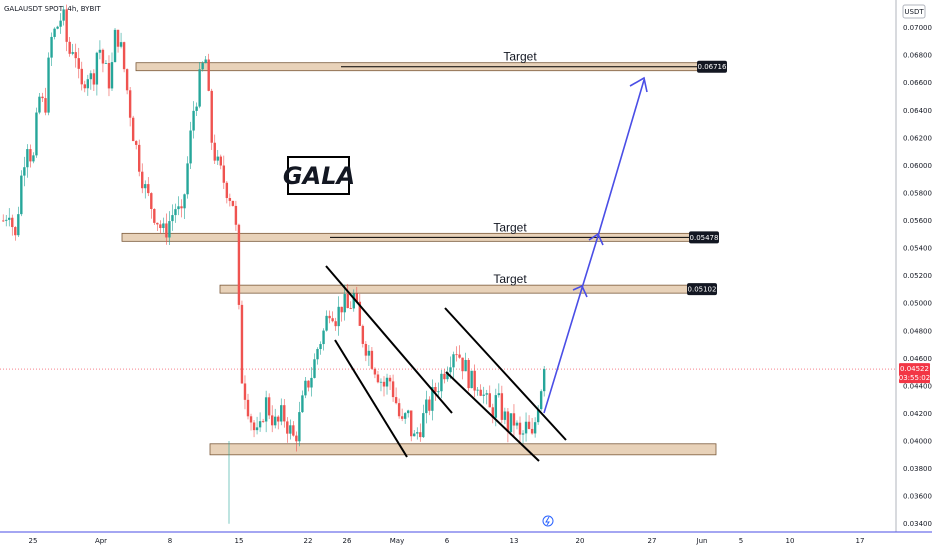  I want to click on target-price-label-0: 0.06716, so click(712, 67).